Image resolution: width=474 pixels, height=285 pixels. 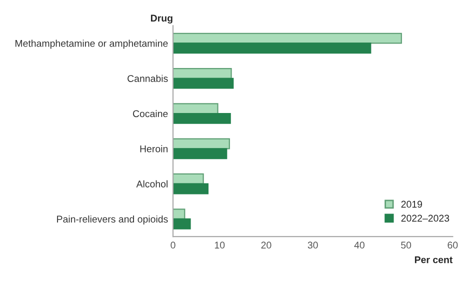 I want to click on x-tick-label: 30, so click(x=313, y=245).